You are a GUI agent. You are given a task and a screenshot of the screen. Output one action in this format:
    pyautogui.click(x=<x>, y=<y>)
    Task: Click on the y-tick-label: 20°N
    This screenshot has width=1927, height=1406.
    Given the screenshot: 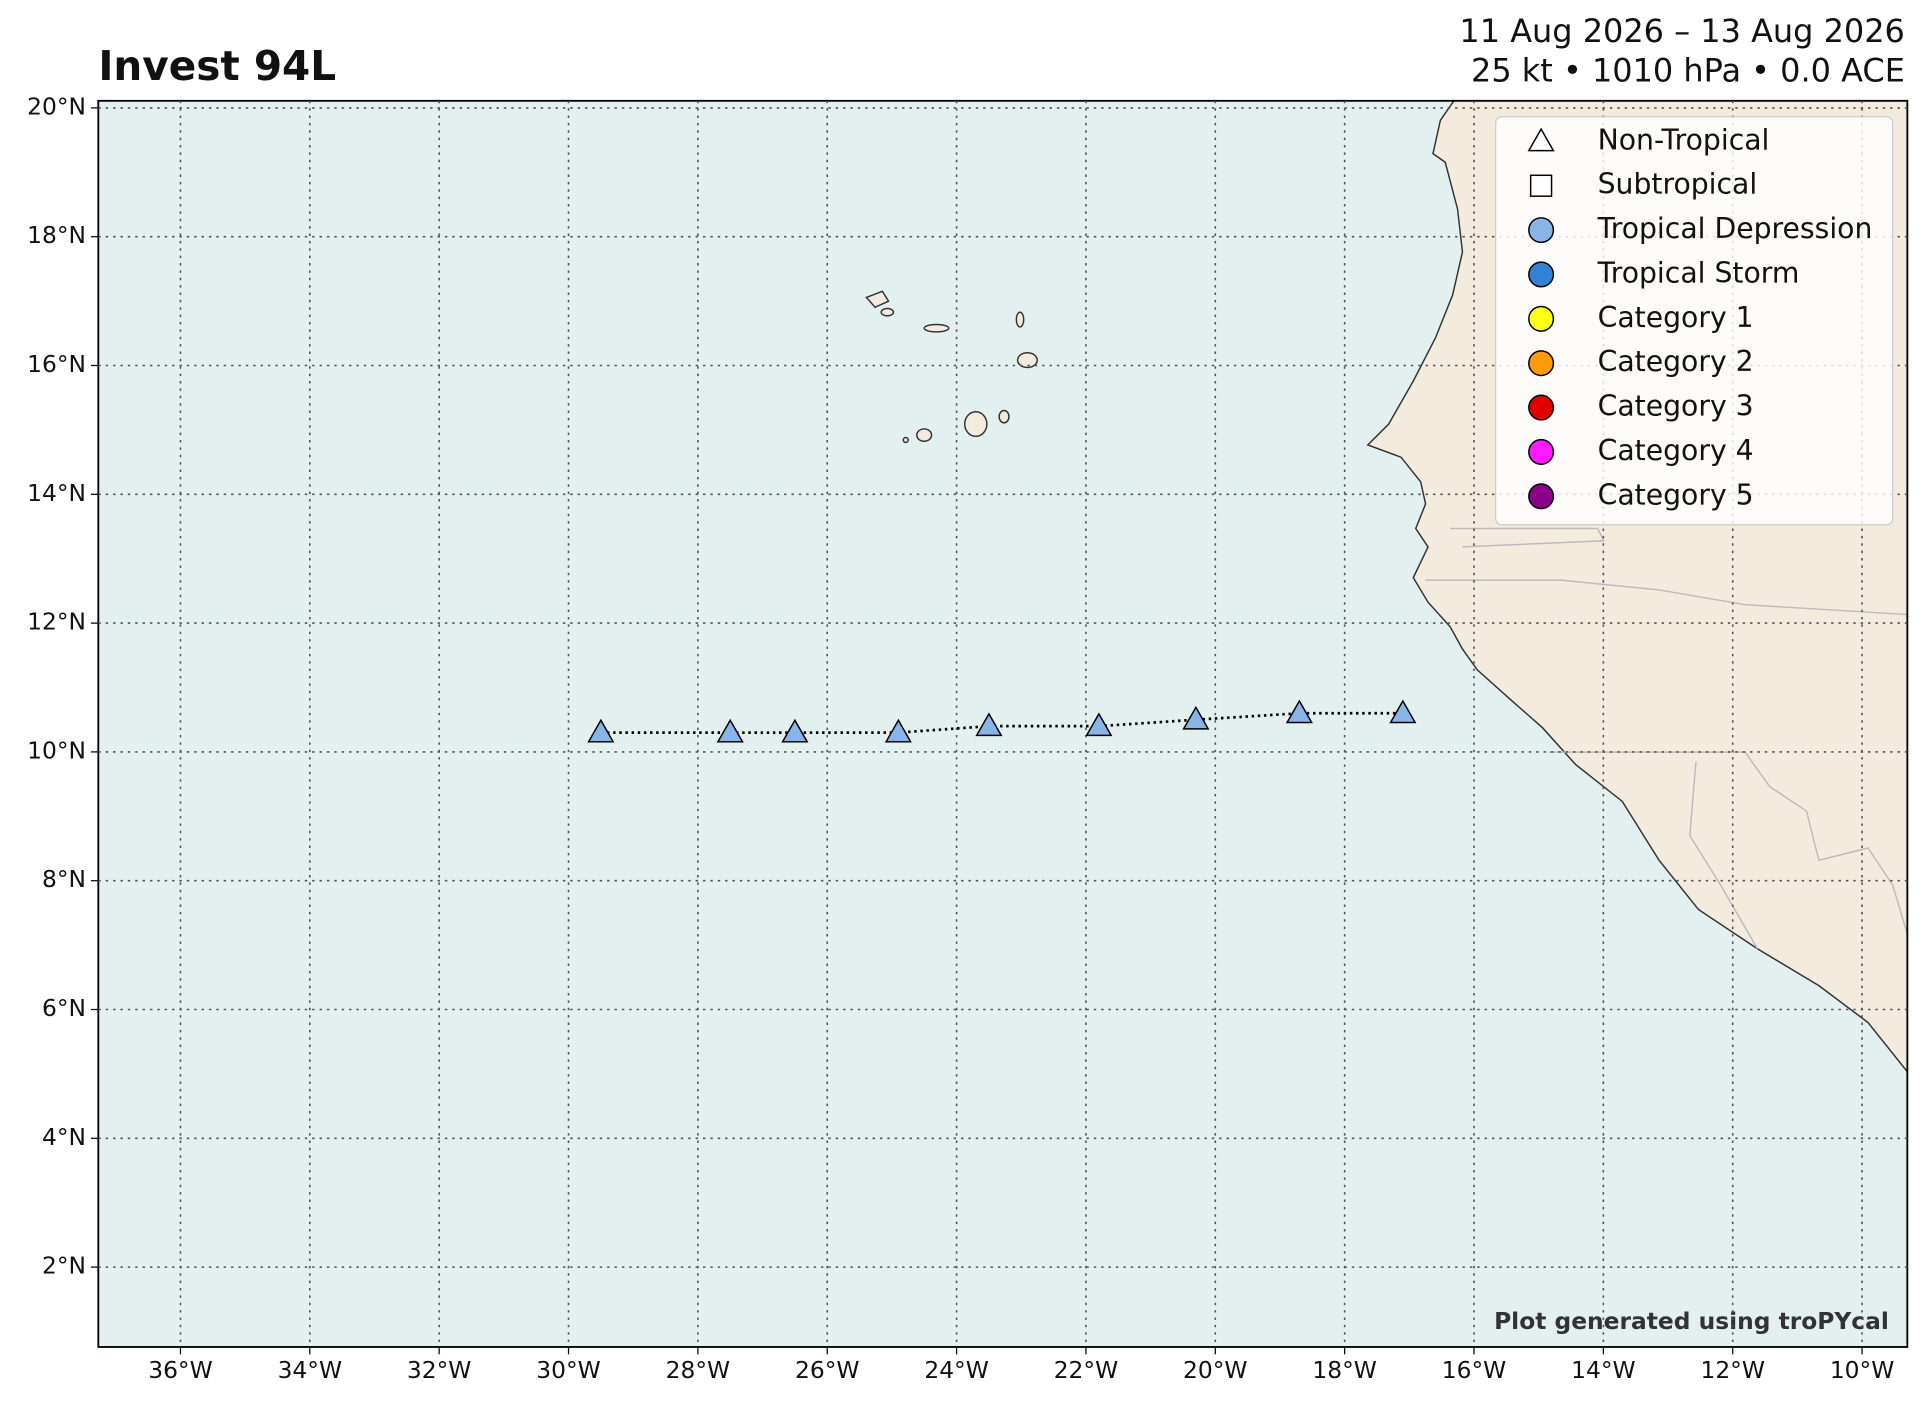 What is the action you would take?
    pyautogui.click(x=56, y=106)
    